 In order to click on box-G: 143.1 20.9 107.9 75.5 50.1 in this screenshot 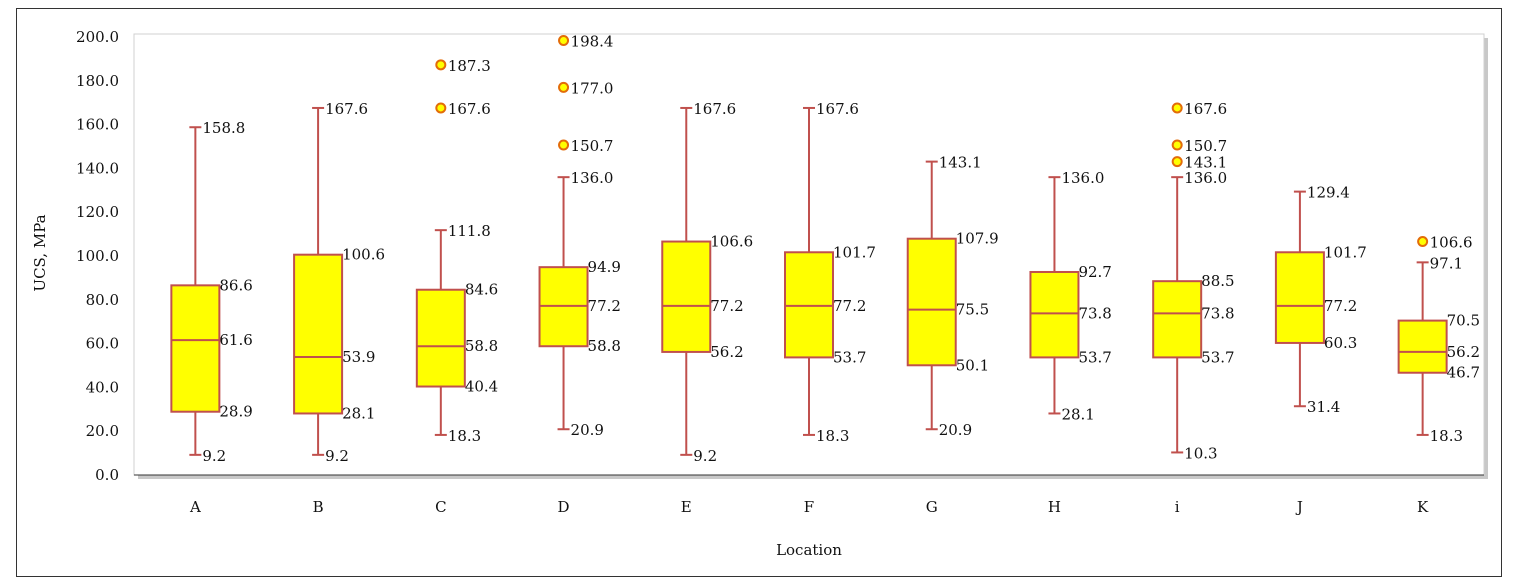, I will do `click(952, 296)`.